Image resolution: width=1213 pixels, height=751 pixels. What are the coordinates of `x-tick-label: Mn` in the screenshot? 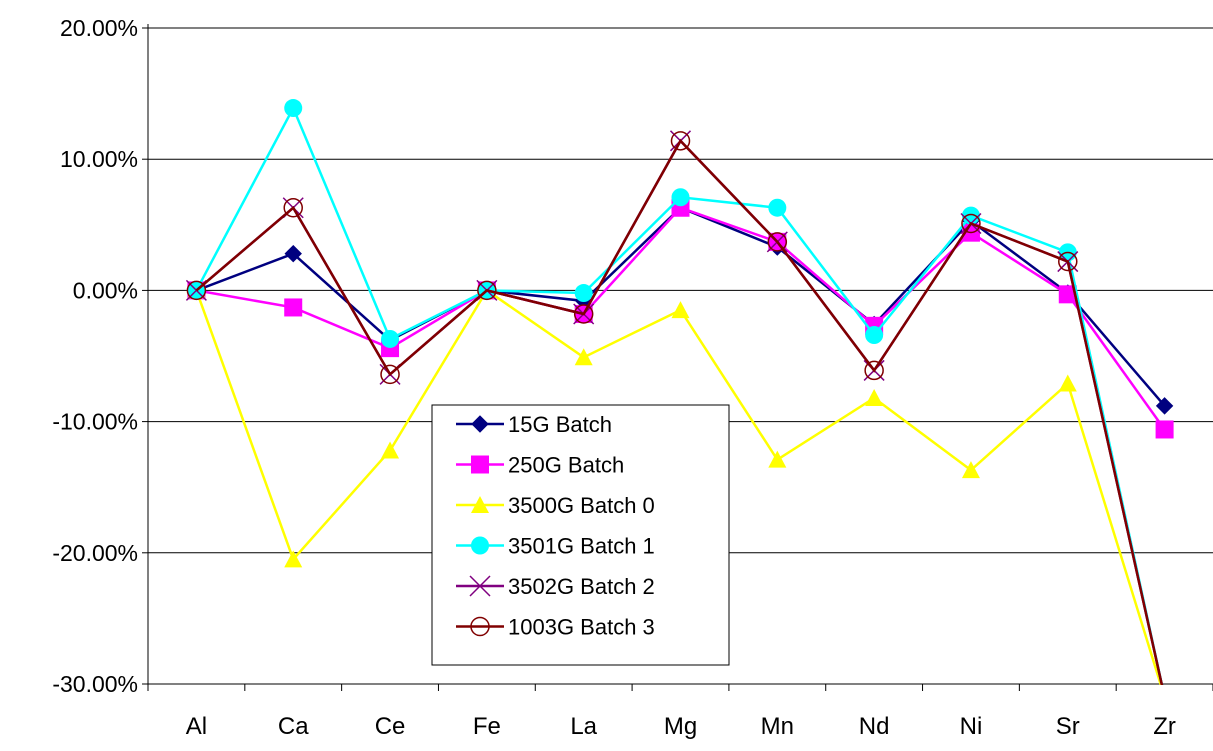 It's located at (777, 726).